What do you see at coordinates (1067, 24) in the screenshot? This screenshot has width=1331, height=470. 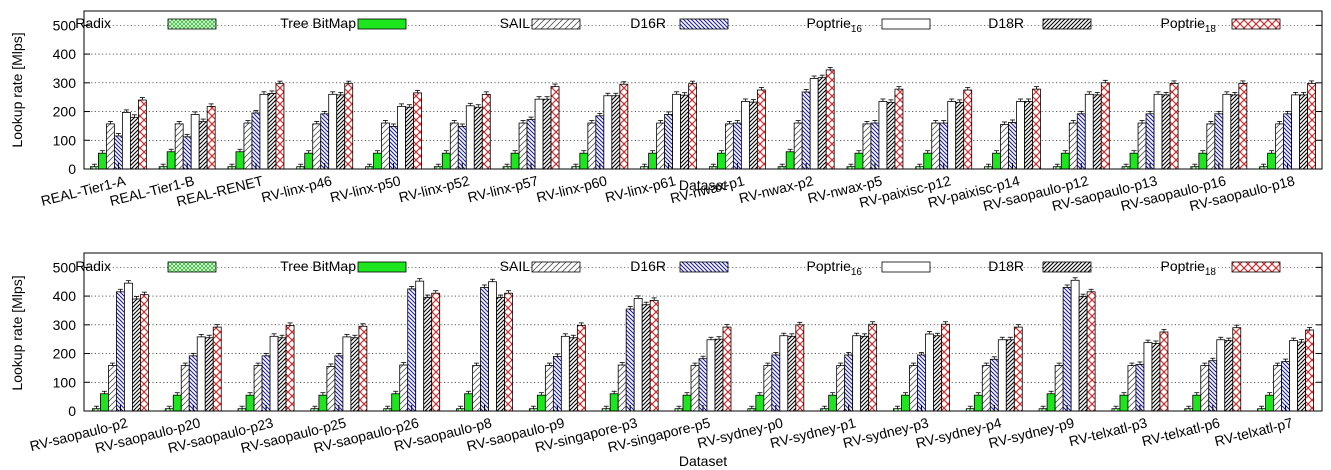 I see `legend-swatch-d18r` at bounding box center [1067, 24].